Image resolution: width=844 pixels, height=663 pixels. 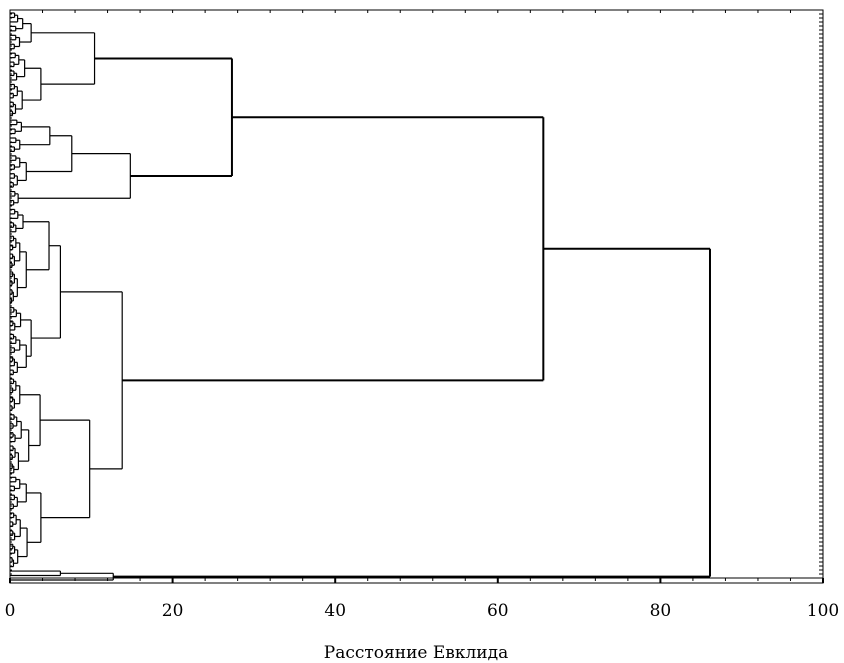 What do you see at coordinates (416, 580) in the screenshot?
I see `x-axis-bar` at bounding box center [416, 580].